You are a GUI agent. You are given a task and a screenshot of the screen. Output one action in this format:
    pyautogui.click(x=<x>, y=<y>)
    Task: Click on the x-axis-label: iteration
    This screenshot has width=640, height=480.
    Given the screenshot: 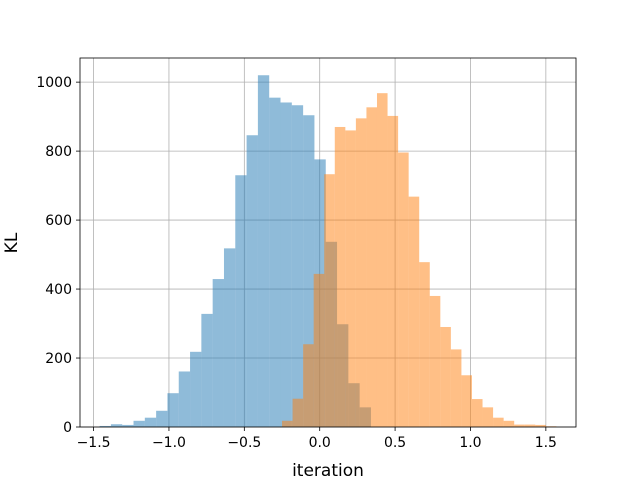 What is the action you would take?
    pyautogui.click(x=328, y=470)
    